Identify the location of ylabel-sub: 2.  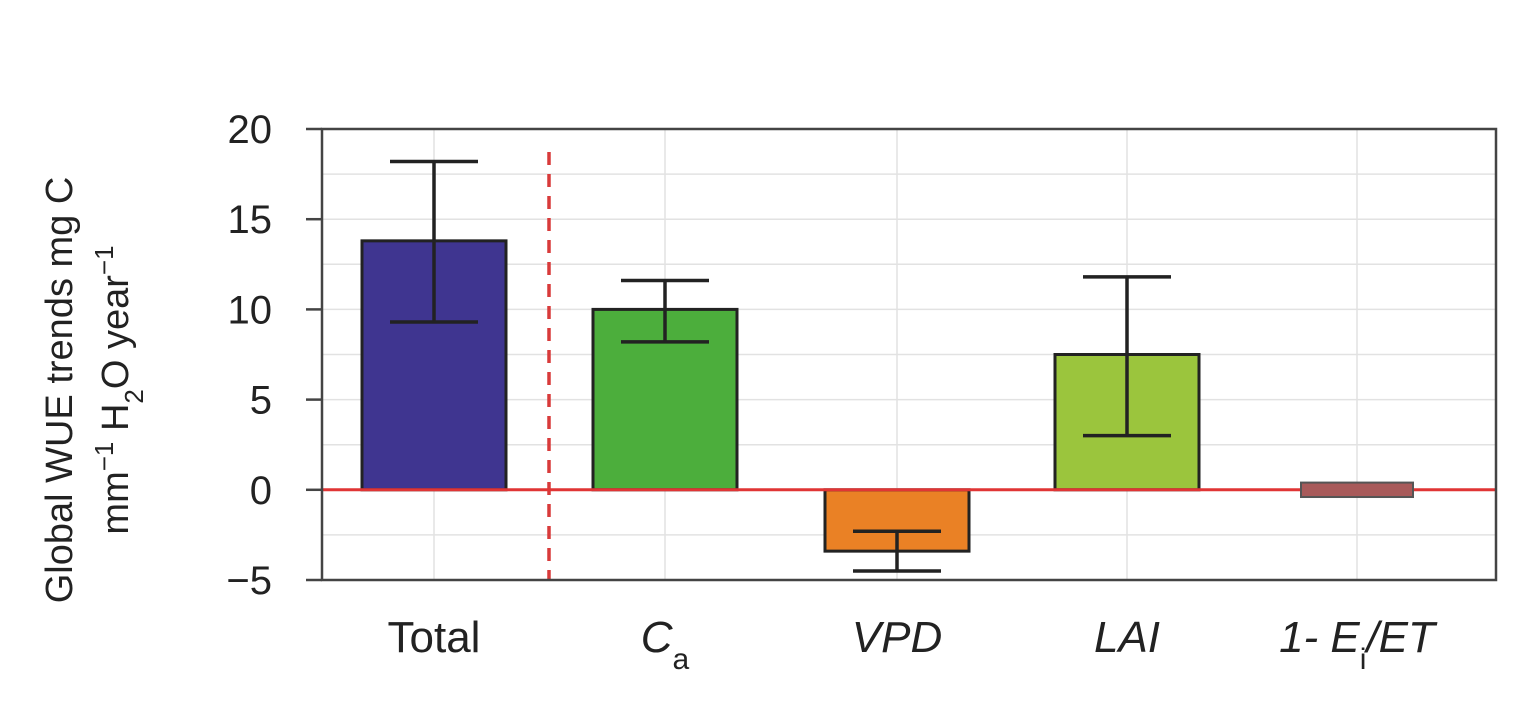
(134, 396).